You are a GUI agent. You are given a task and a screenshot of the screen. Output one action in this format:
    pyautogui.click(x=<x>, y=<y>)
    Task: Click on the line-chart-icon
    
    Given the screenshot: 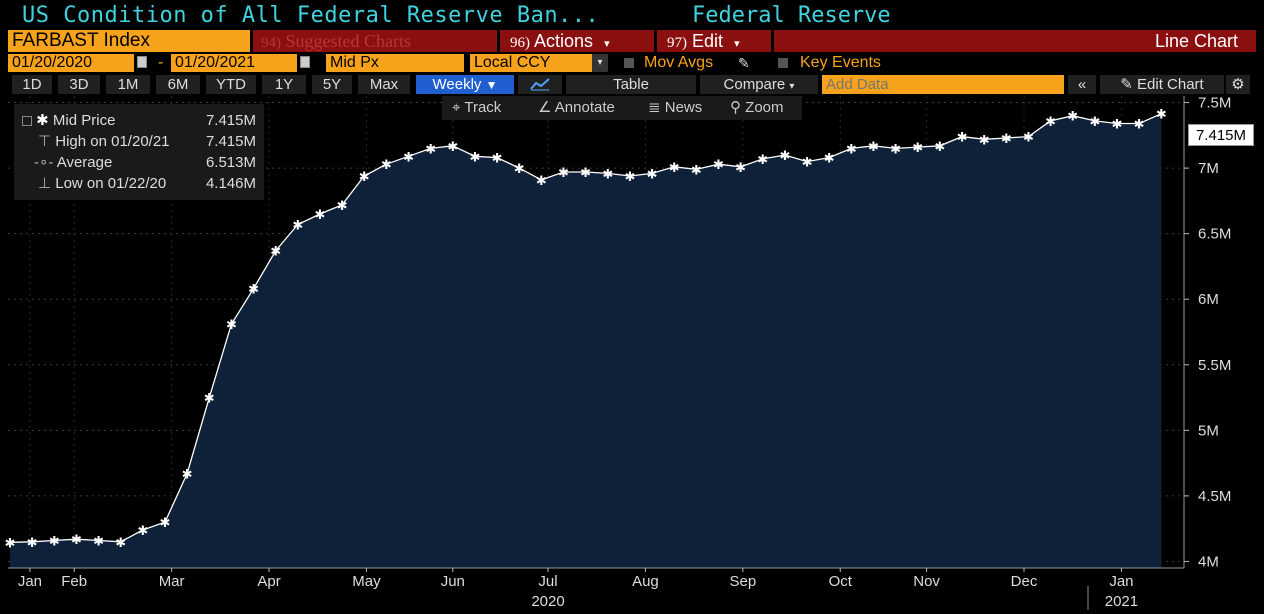 What is the action you would take?
    pyautogui.click(x=540, y=84)
    